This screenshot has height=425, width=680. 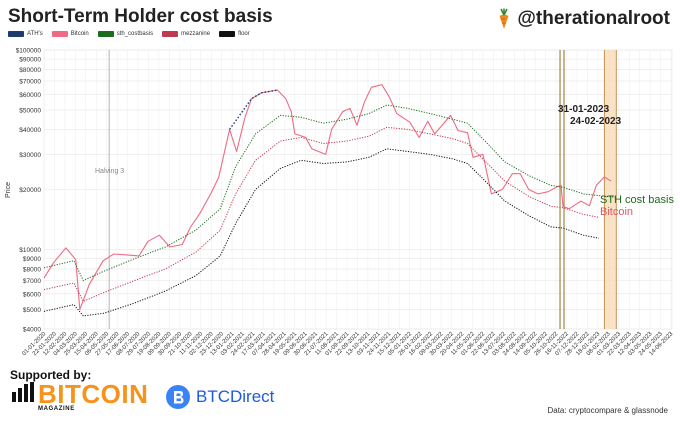 What do you see at coordinates (32, 330) in the screenshot?
I see `y-tick-label: $4000` at bounding box center [32, 330].